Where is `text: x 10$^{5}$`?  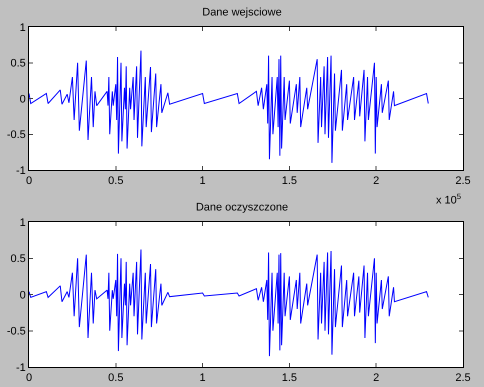
text: x 10$^{5}$ is located at coordinates (449, 199).